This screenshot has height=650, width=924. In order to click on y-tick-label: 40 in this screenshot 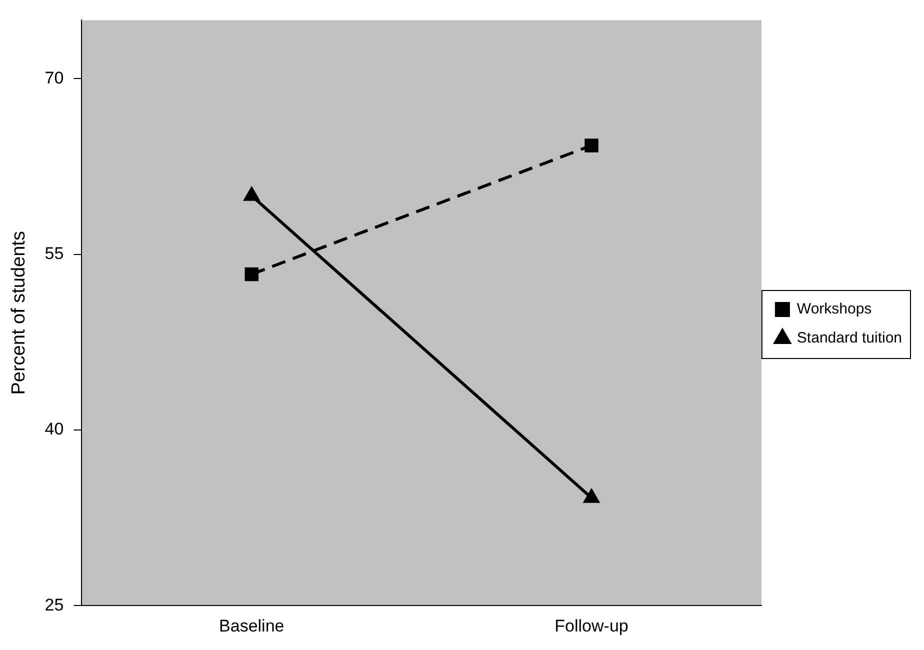, I will do `click(54, 429)`.